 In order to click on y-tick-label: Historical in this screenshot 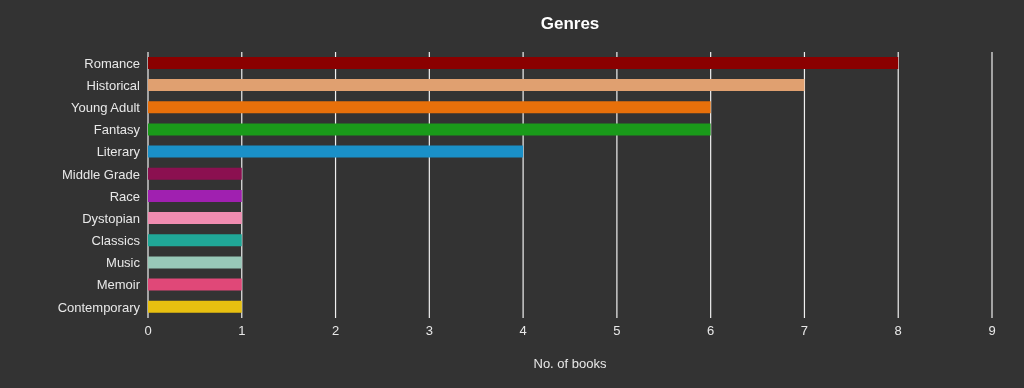, I will do `click(113, 85)`.